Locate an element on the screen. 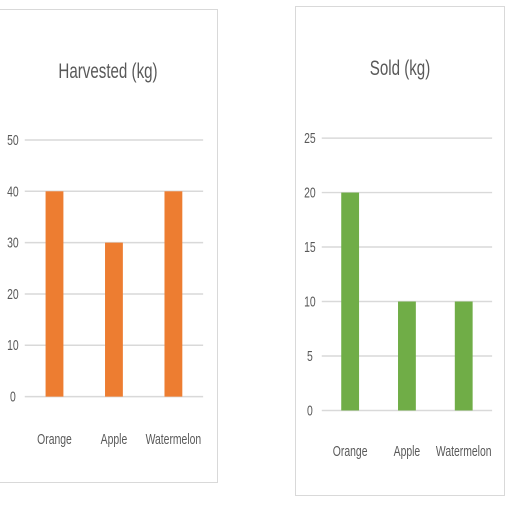  chart-title: Sold (kg) is located at coordinates (400, 68).